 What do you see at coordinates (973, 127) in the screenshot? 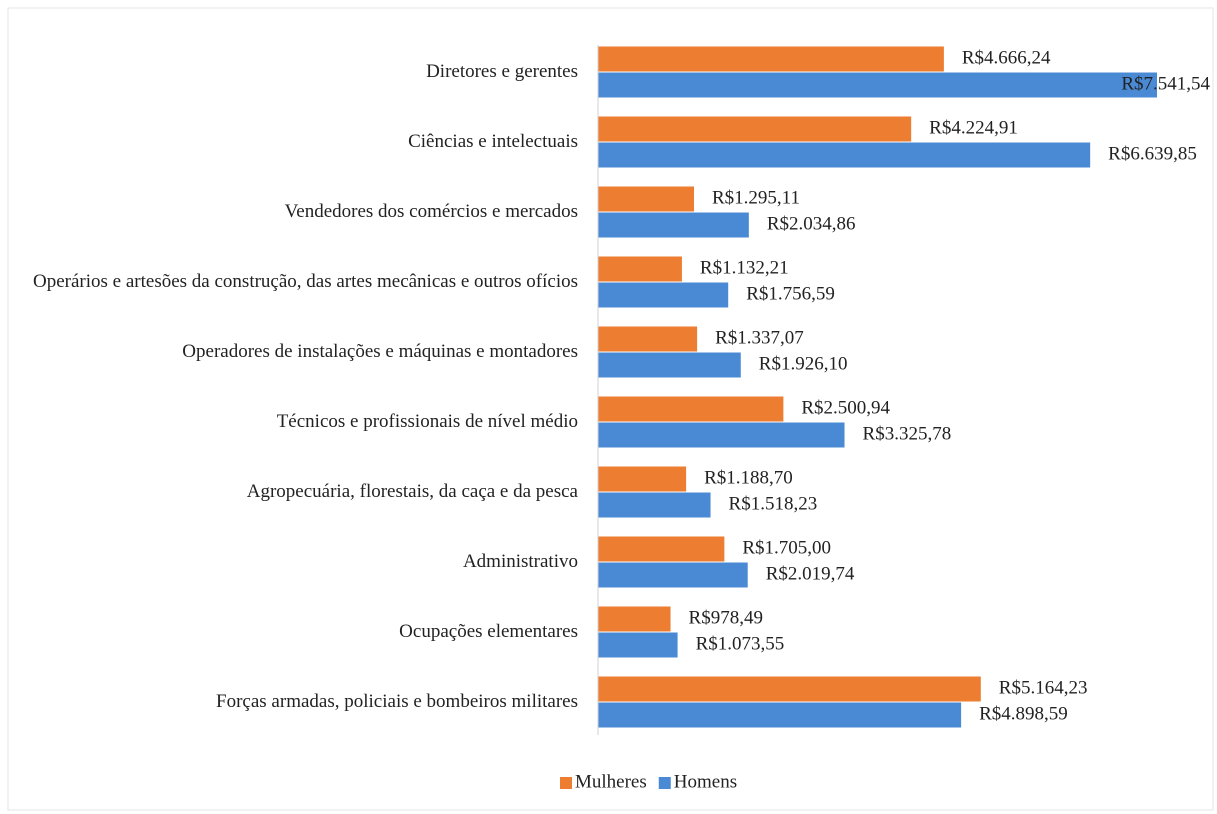
I see `value-label: R$4.224,91` at bounding box center [973, 127].